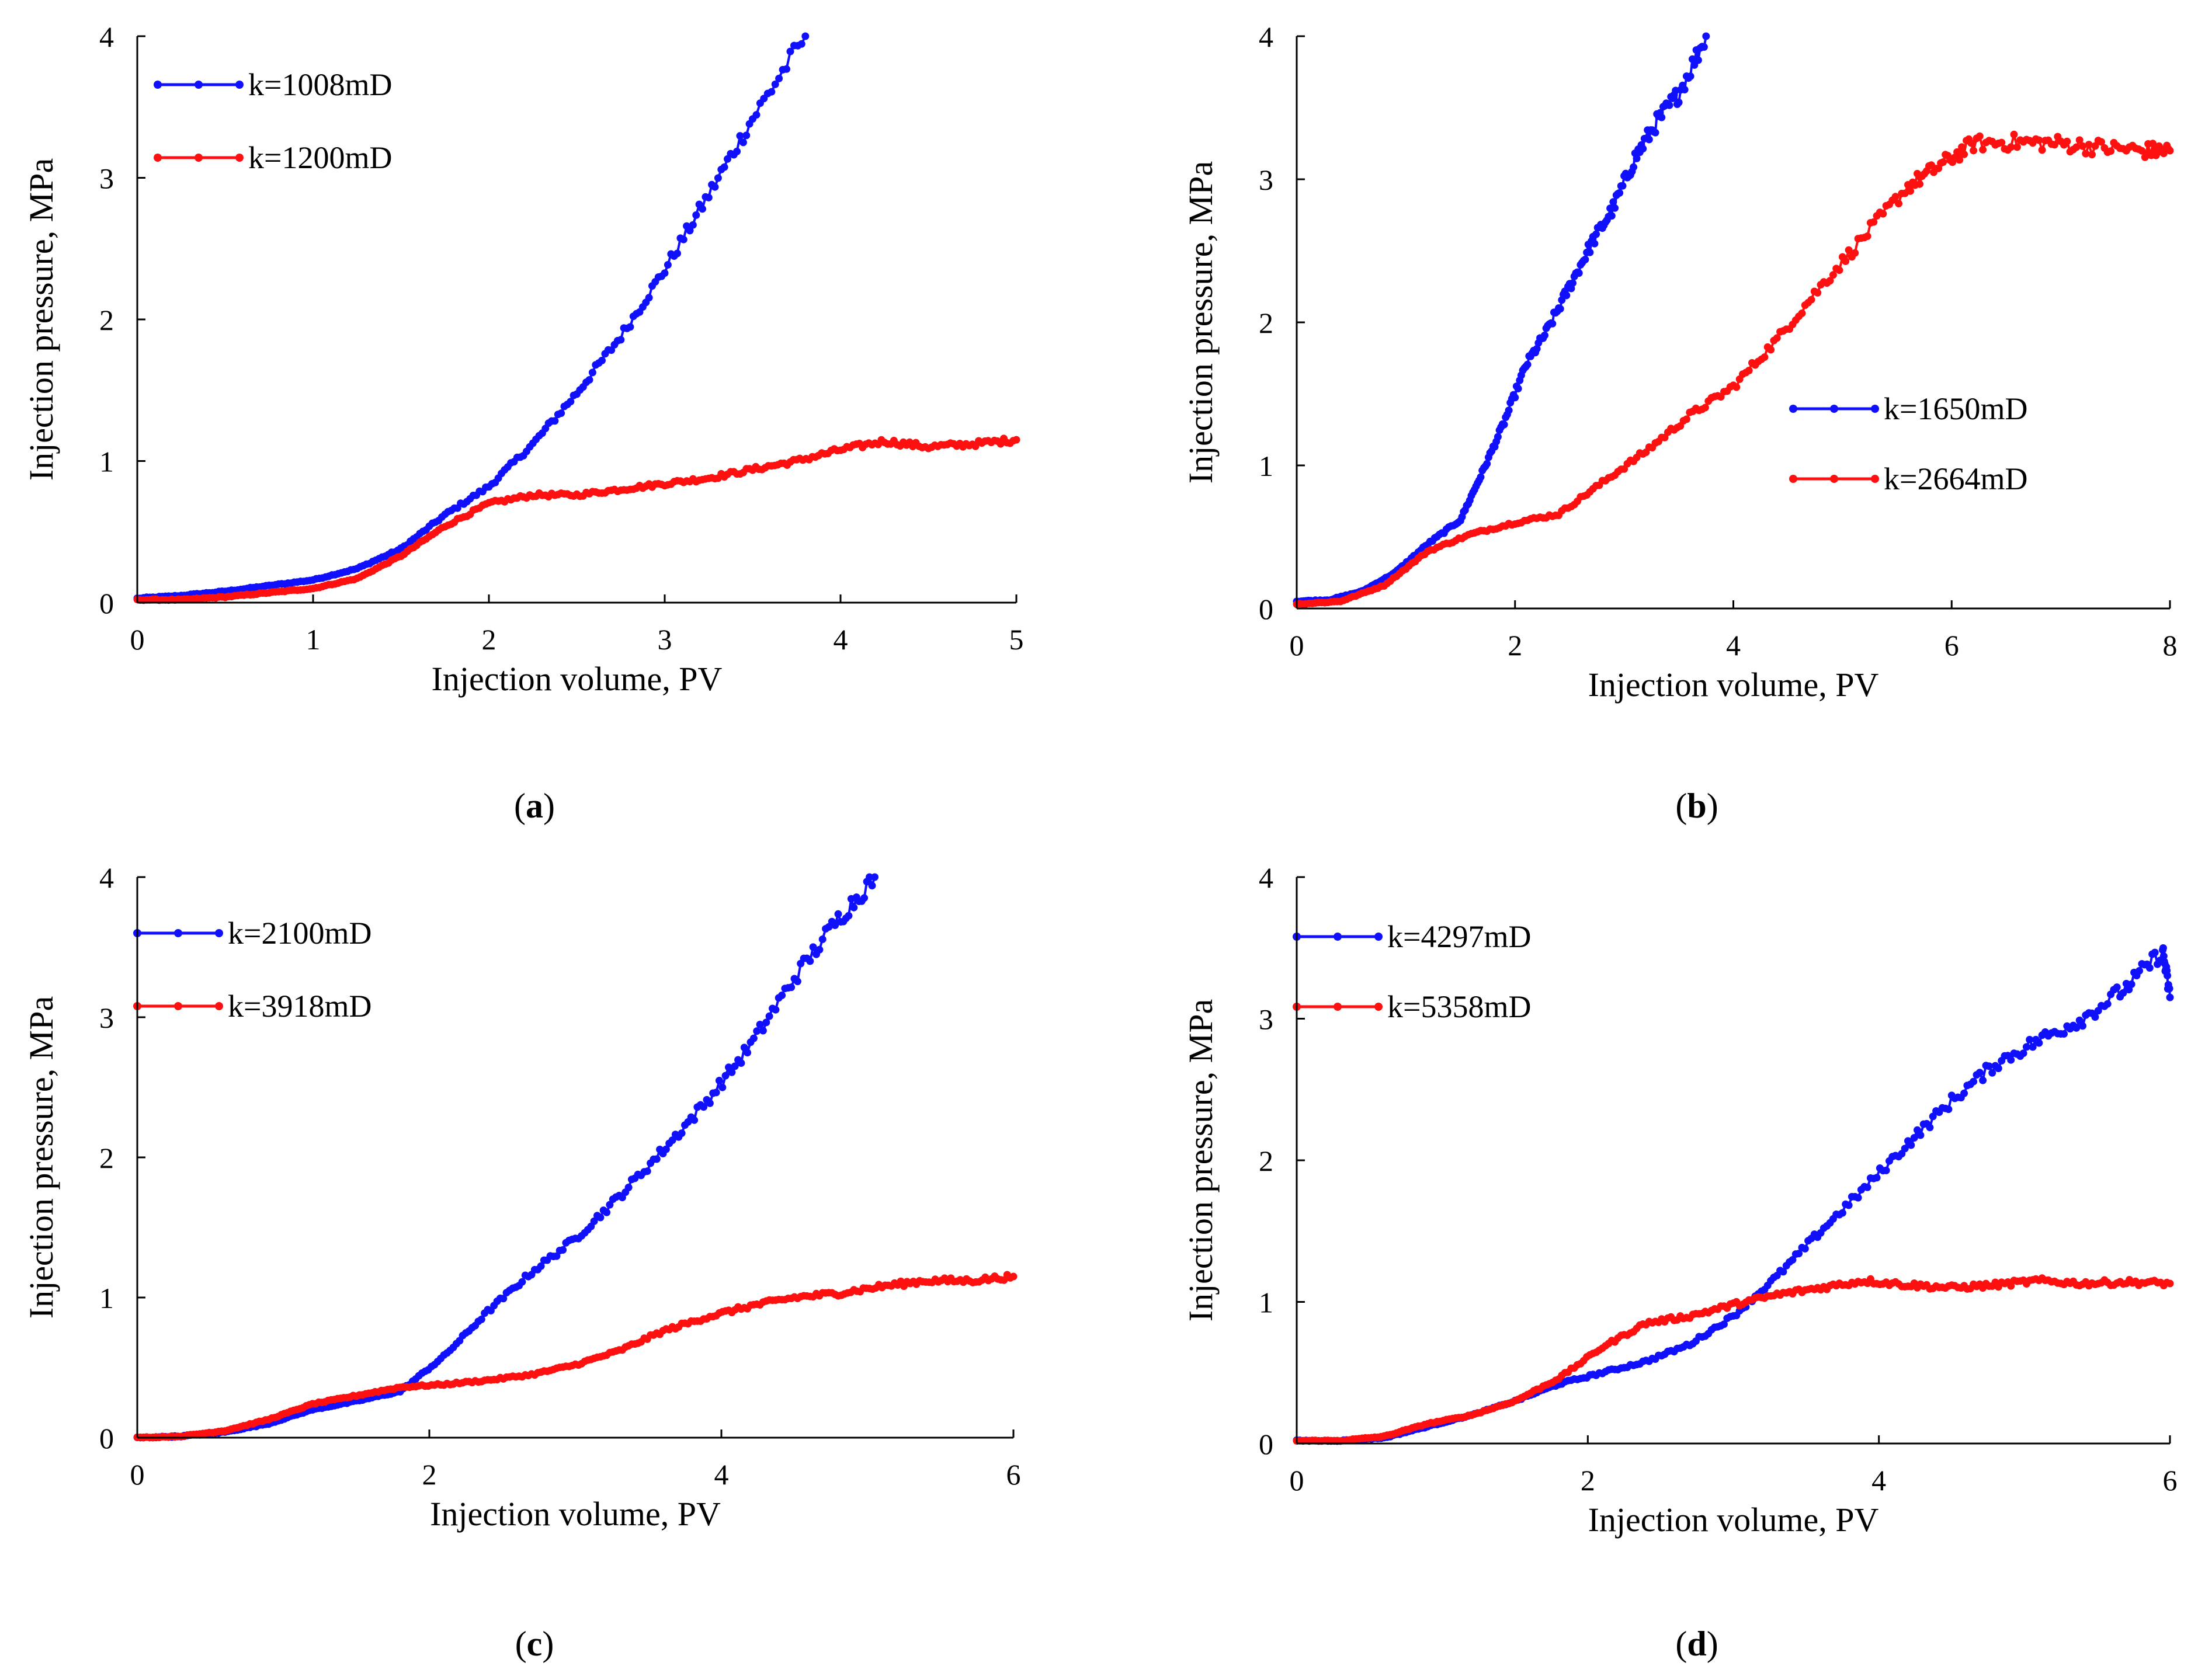  Describe the element at coordinates (299, 933) in the screenshot. I see `legend-label: k=2100mD` at that location.